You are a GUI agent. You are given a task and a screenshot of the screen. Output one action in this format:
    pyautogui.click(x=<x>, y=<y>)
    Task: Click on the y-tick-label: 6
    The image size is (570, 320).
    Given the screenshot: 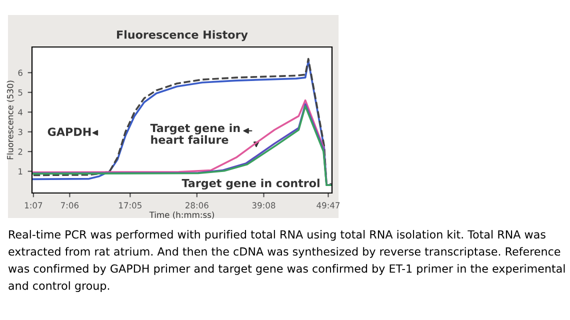 What is the action you would take?
    pyautogui.click(x=20, y=73)
    